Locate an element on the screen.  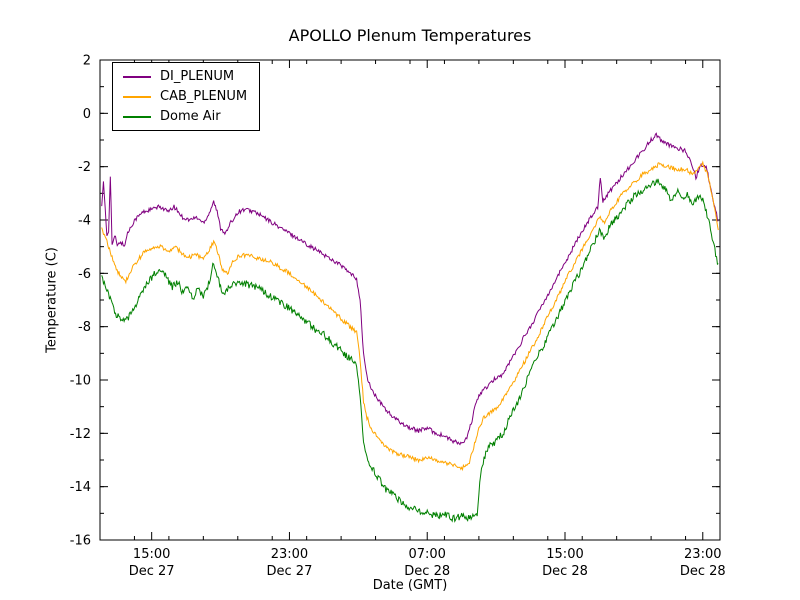
y-tick-label: -6 is located at coordinates (84, 274).